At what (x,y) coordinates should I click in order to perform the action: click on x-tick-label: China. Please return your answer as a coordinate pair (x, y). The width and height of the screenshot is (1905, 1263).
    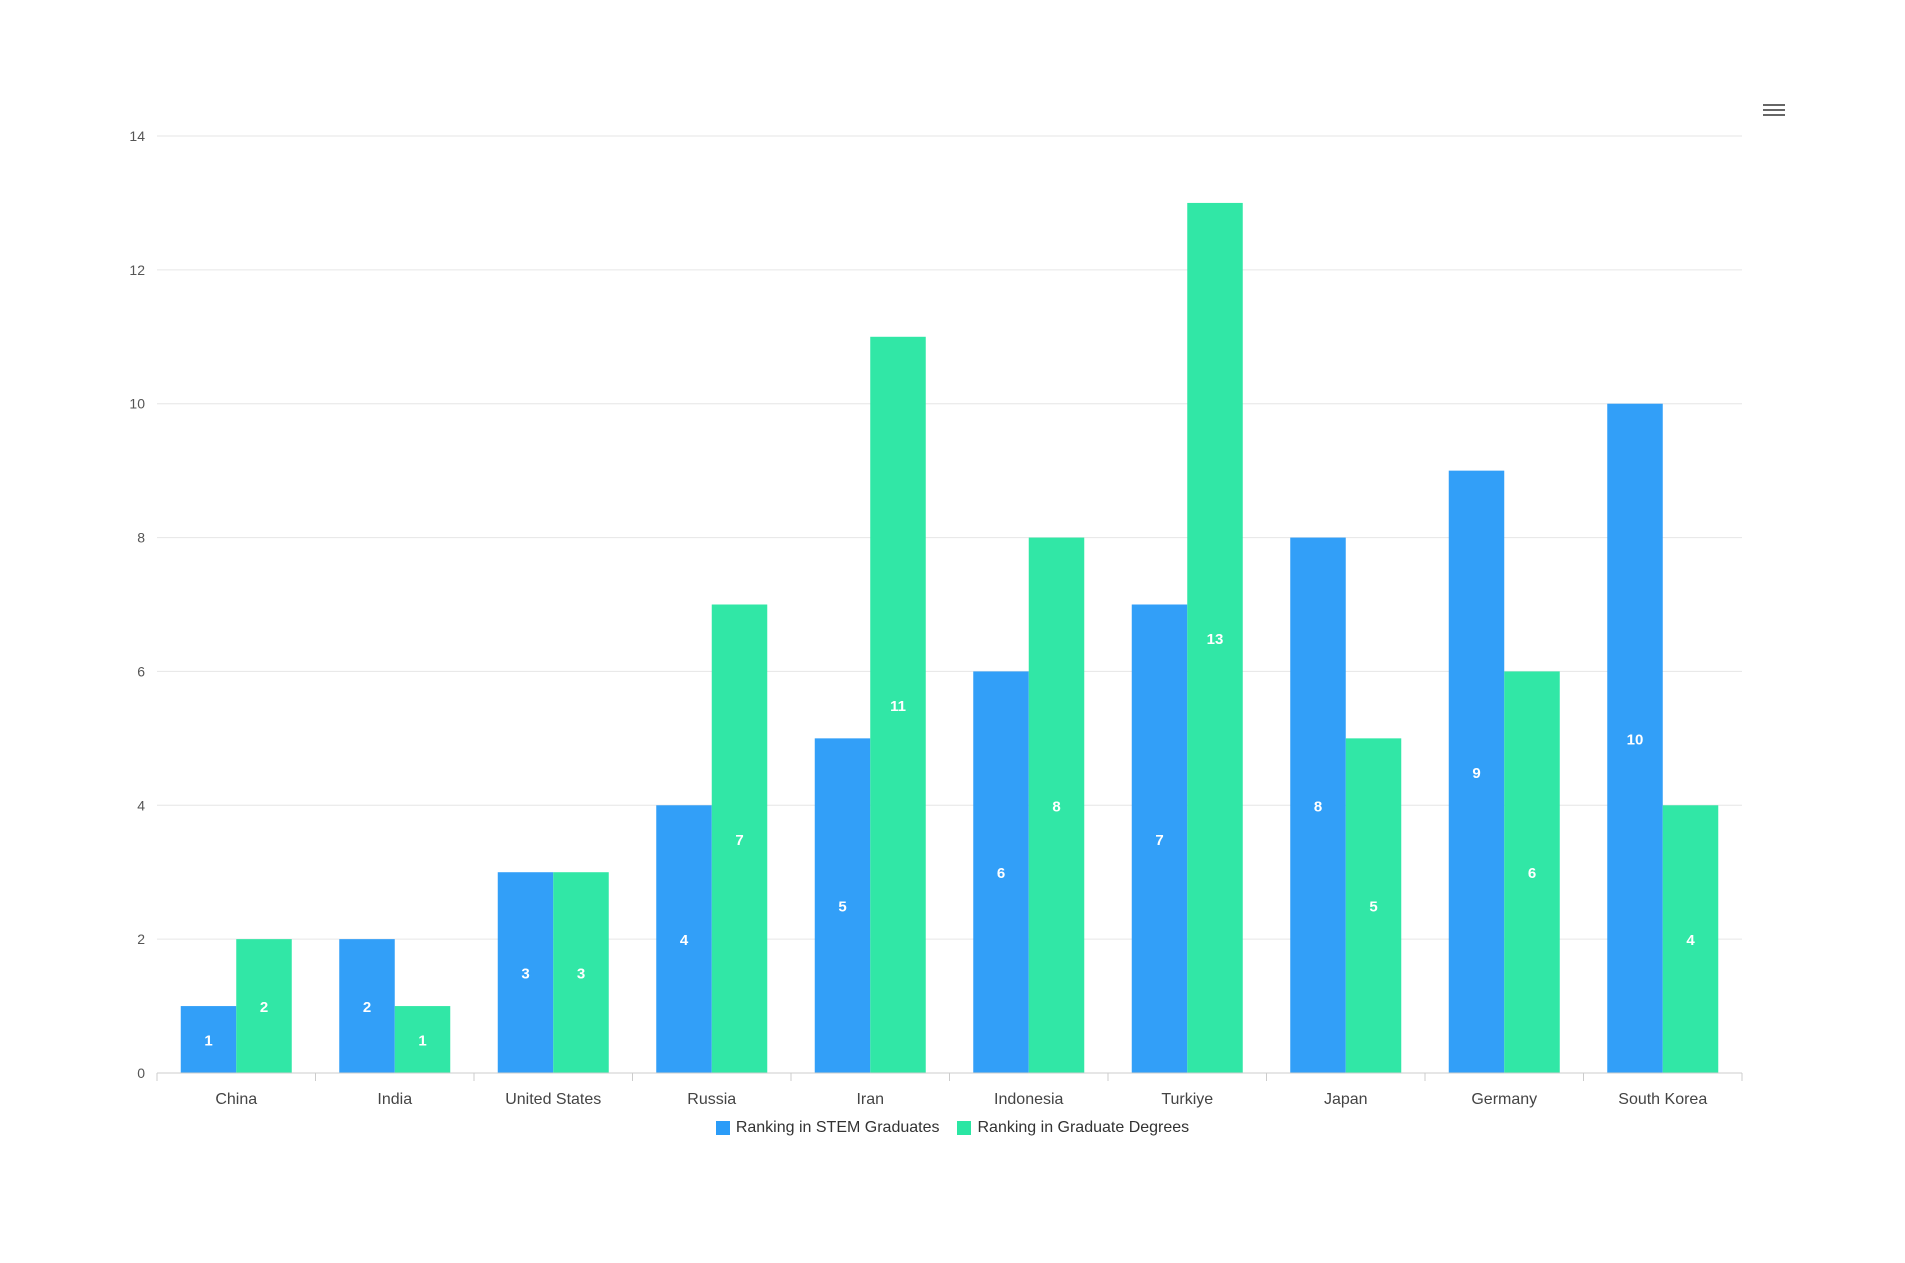
    Looking at the image, I should click on (236, 1099).